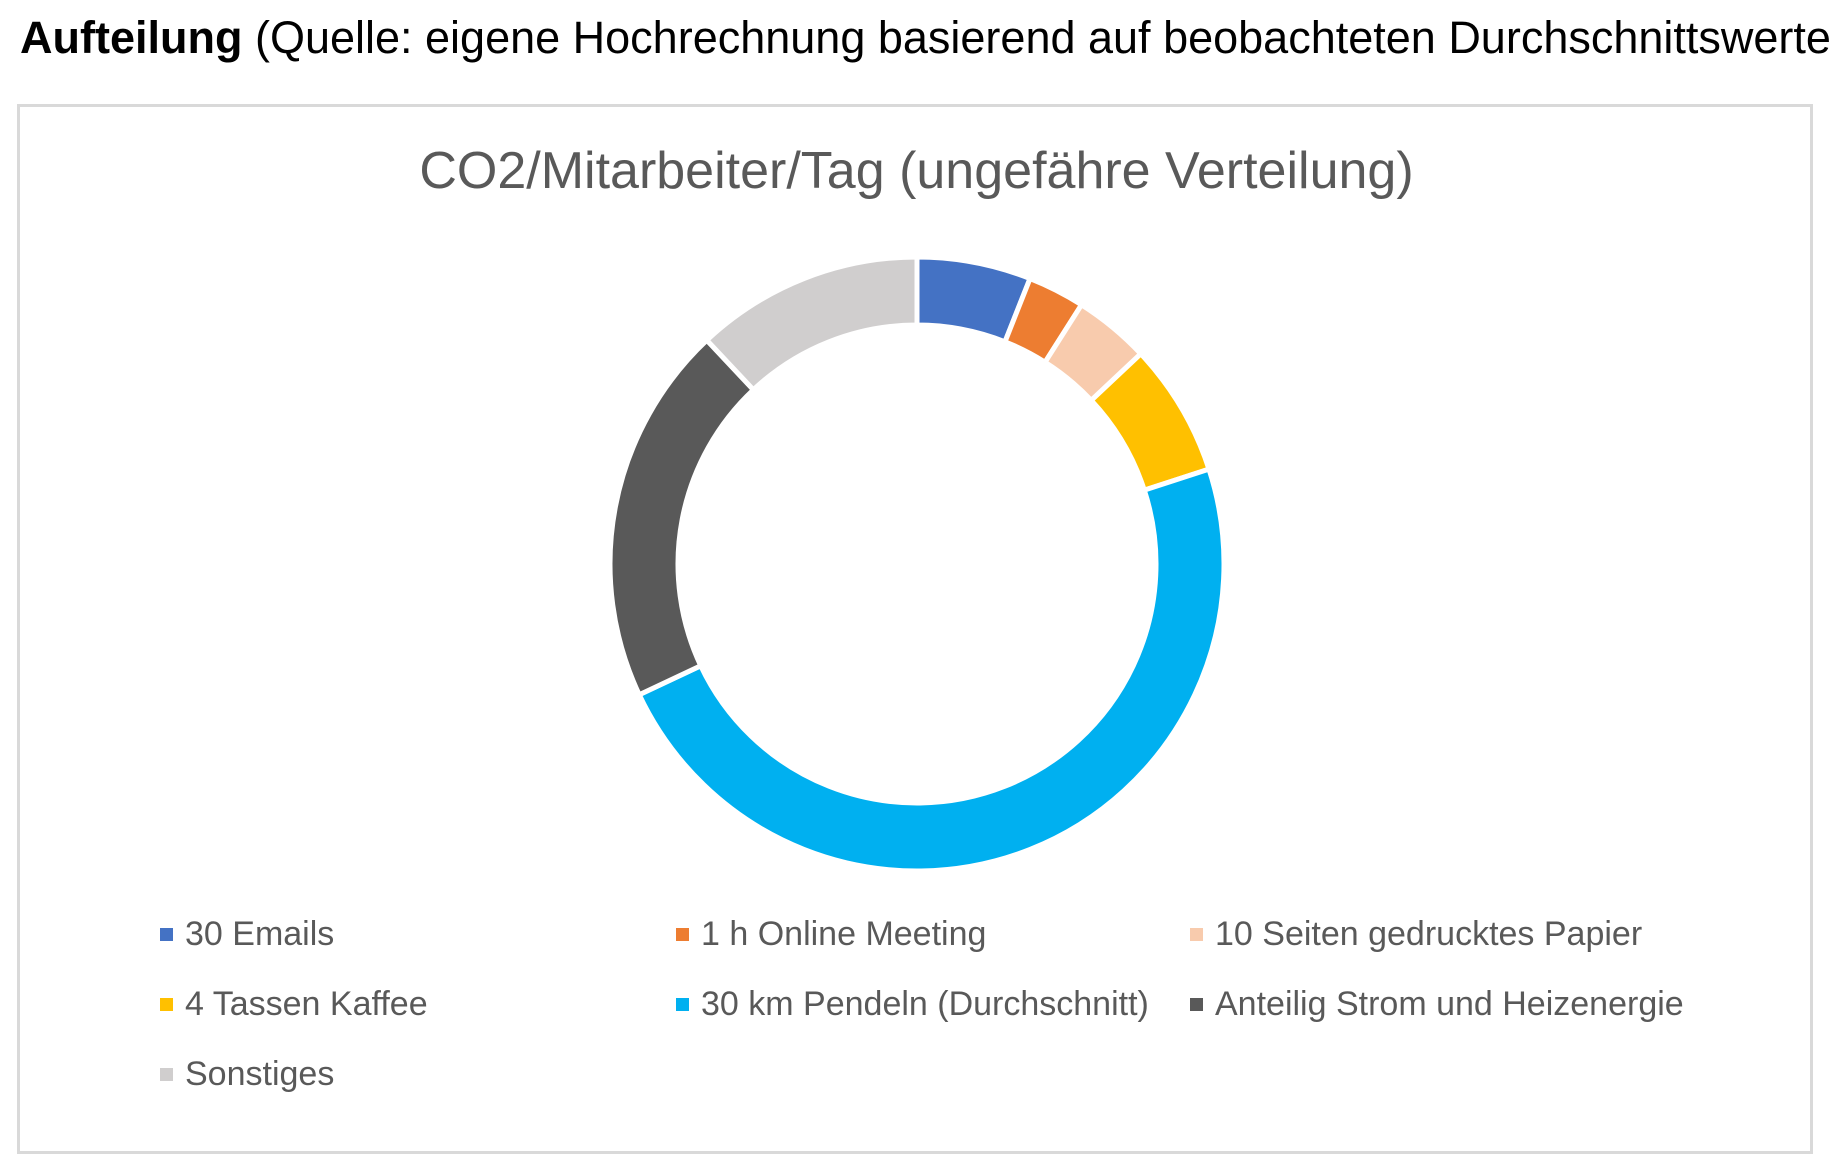 The height and width of the screenshot is (1167, 1833). Describe the element at coordinates (131, 37) in the screenshot. I see `heading-bold: Aufteilung` at that location.